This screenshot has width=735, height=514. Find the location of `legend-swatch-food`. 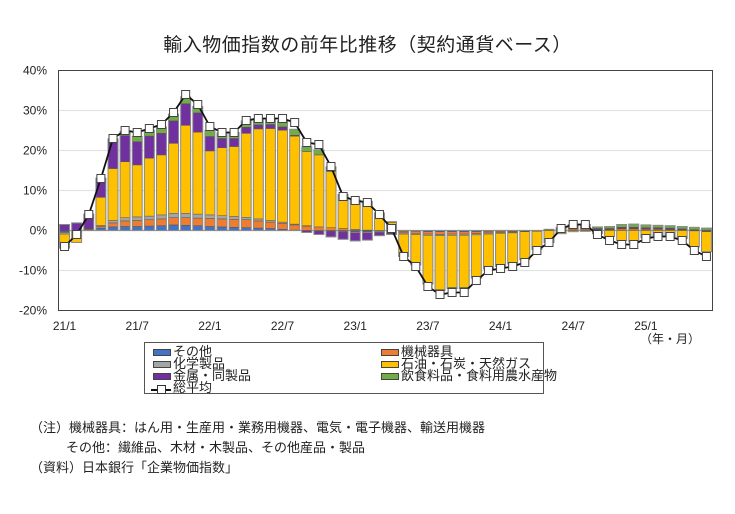

legend-swatch-food is located at coordinates (390, 376).